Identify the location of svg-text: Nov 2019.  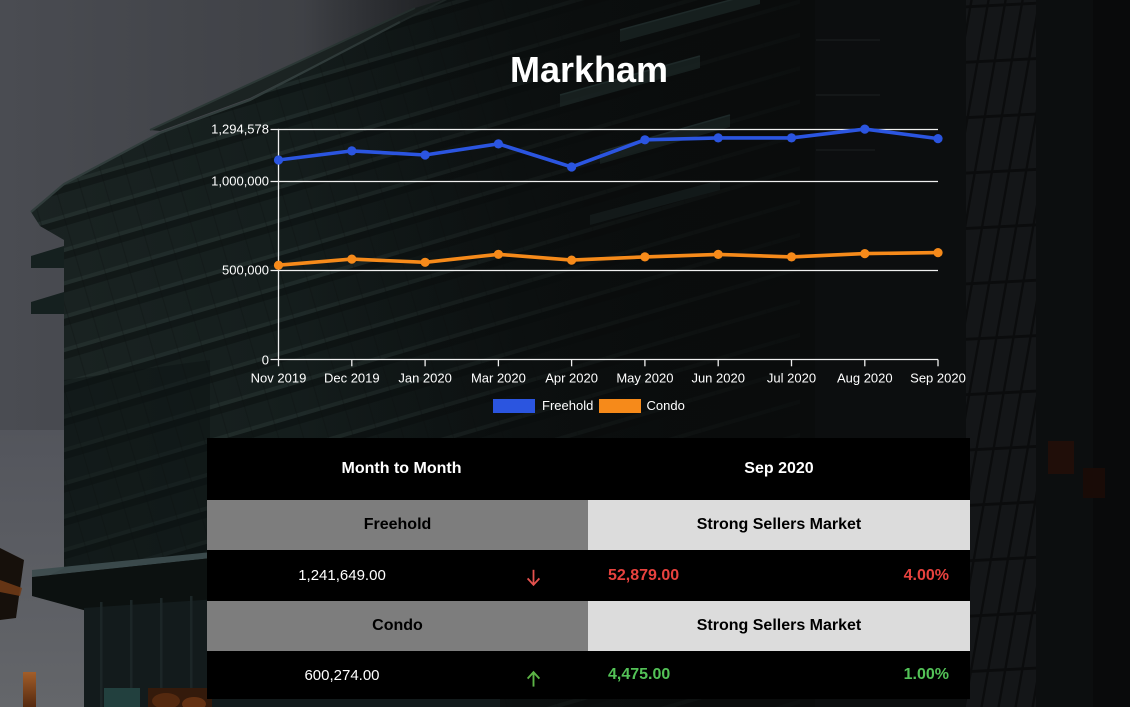
(279, 378).